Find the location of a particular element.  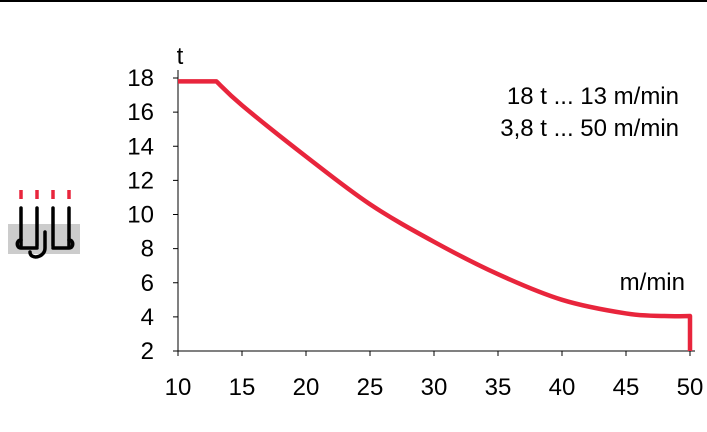

x-tick-label: 35 is located at coordinates (498, 387).